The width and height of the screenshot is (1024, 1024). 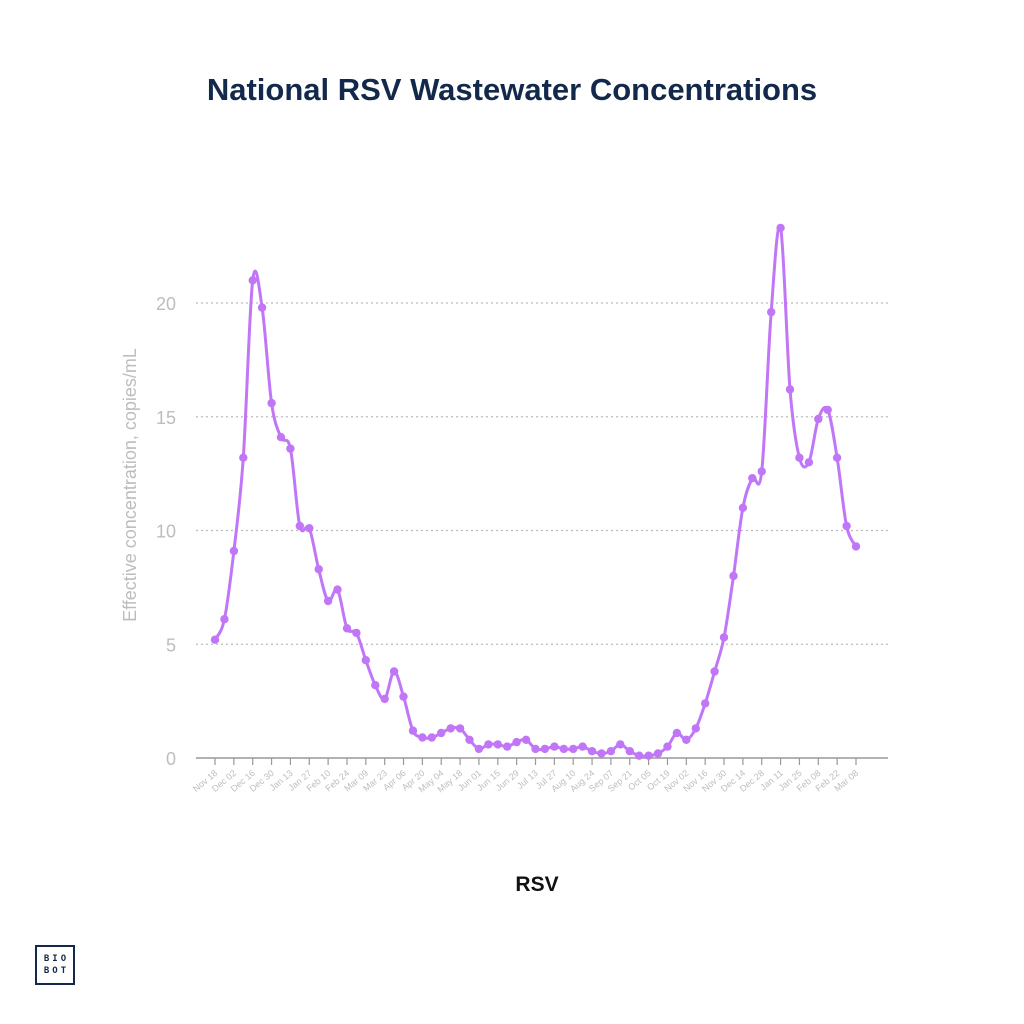 I want to click on biobot-logo: BIO BOT, so click(x=55, y=965).